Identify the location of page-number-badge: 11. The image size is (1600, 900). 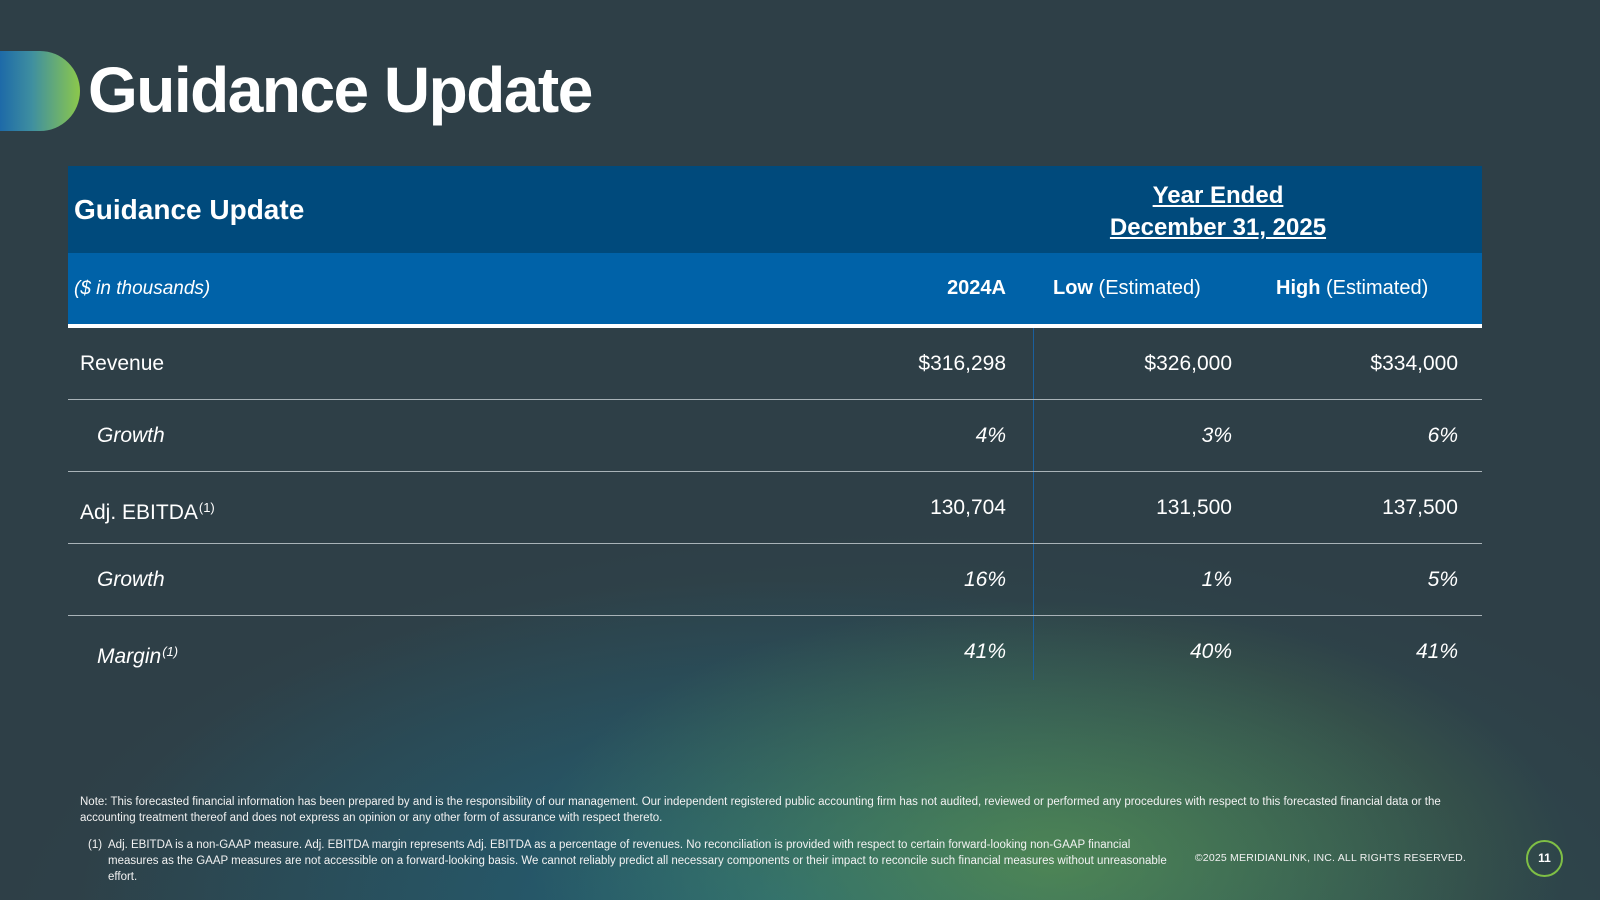
(1544, 858).